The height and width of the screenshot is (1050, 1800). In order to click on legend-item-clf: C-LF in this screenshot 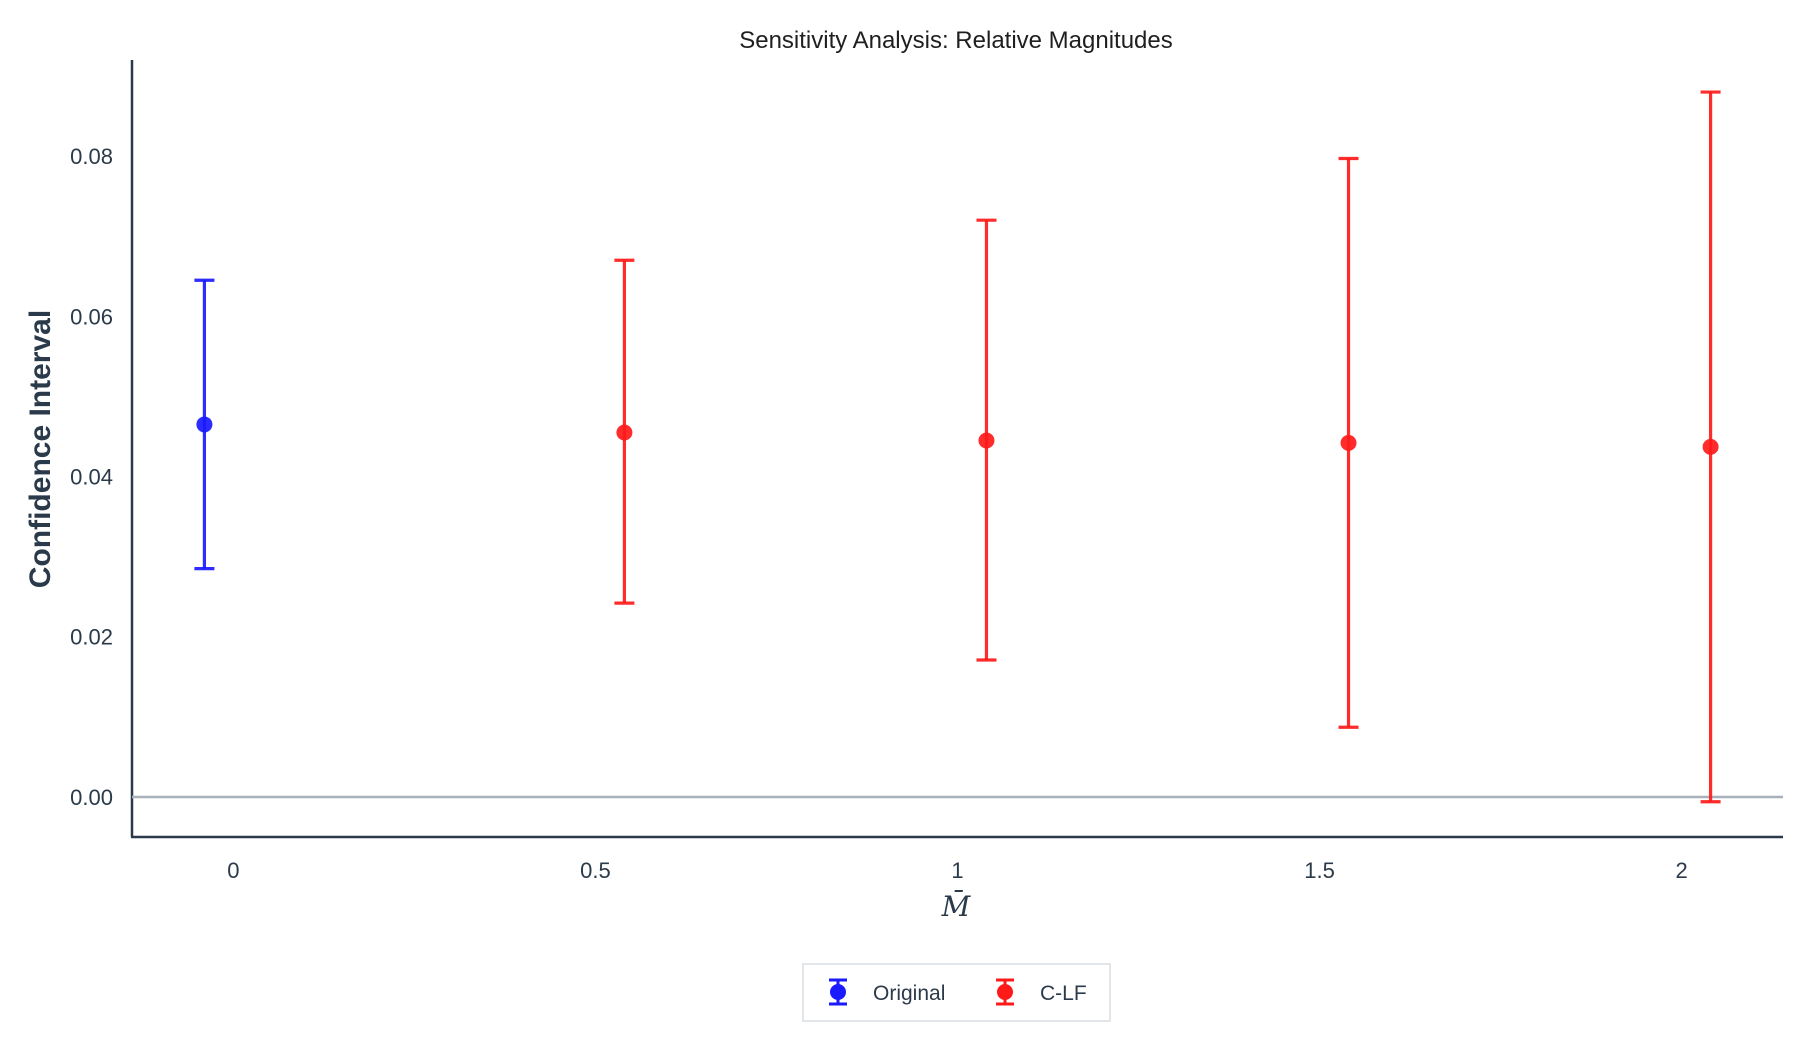, I will do `click(1041, 992)`.